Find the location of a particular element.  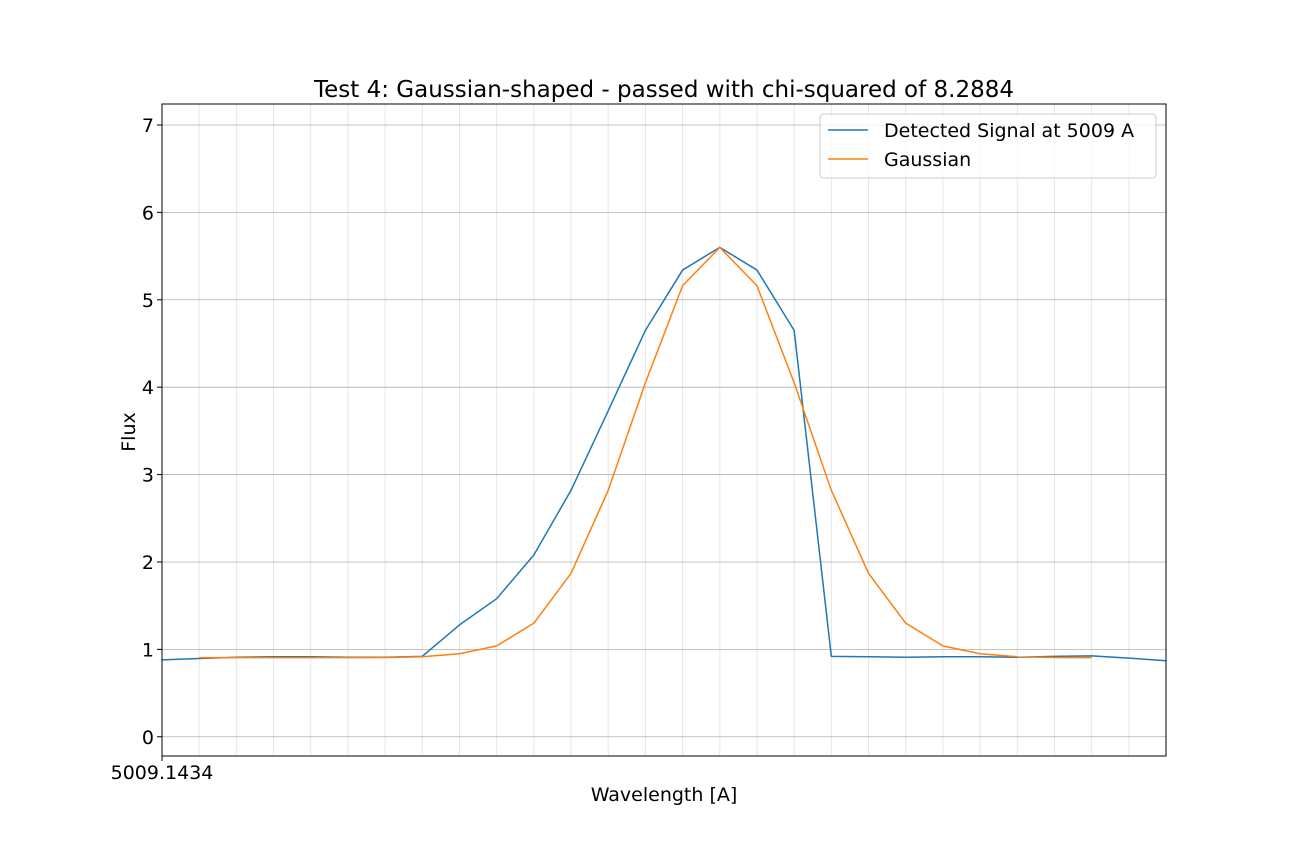

y-tick-label: 4 is located at coordinates (148, 388).